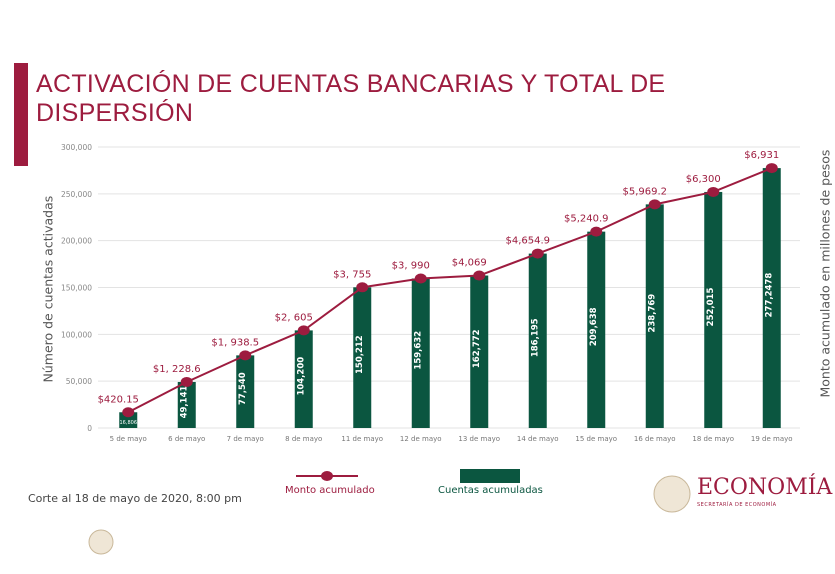  What do you see at coordinates (596, 439) in the screenshot?
I see `x-tick-label: 15 de mayo` at bounding box center [596, 439].